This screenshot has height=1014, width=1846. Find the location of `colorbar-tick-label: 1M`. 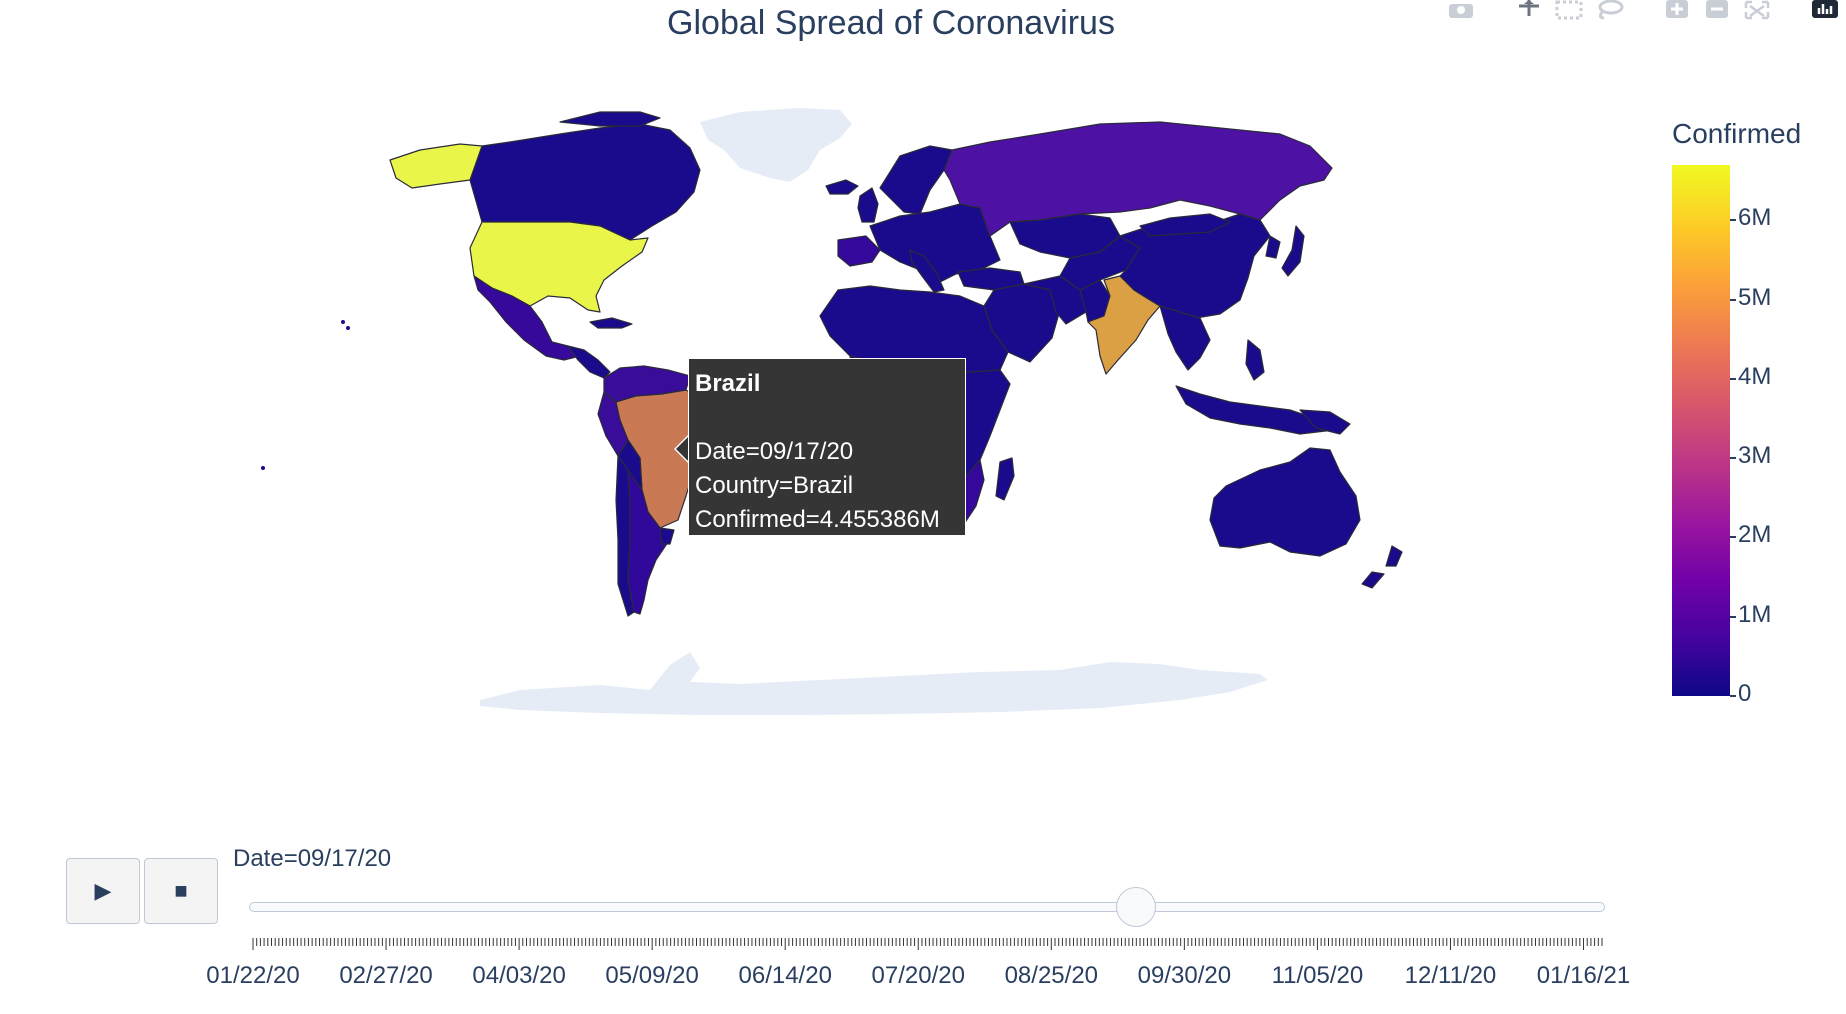

colorbar-tick-label: 1M is located at coordinates (1755, 614).